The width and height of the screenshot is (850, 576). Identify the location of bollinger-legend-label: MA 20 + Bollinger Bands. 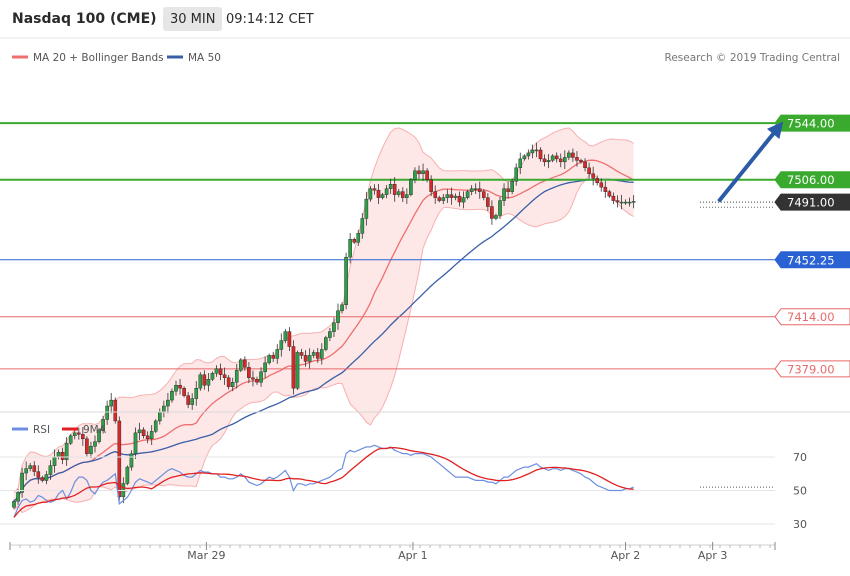
(98, 58).